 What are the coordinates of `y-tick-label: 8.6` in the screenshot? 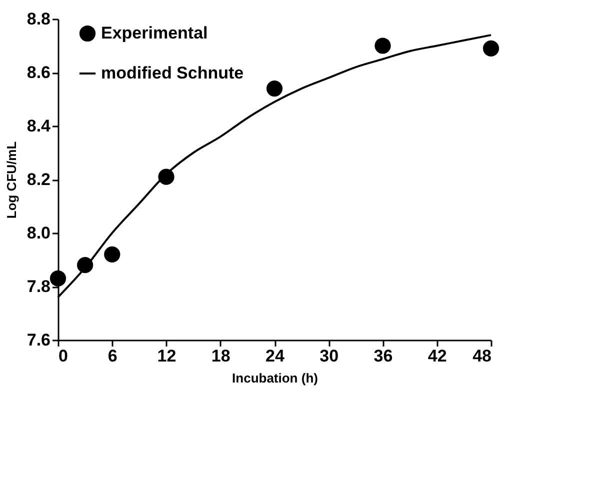 It's located at (38, 72).